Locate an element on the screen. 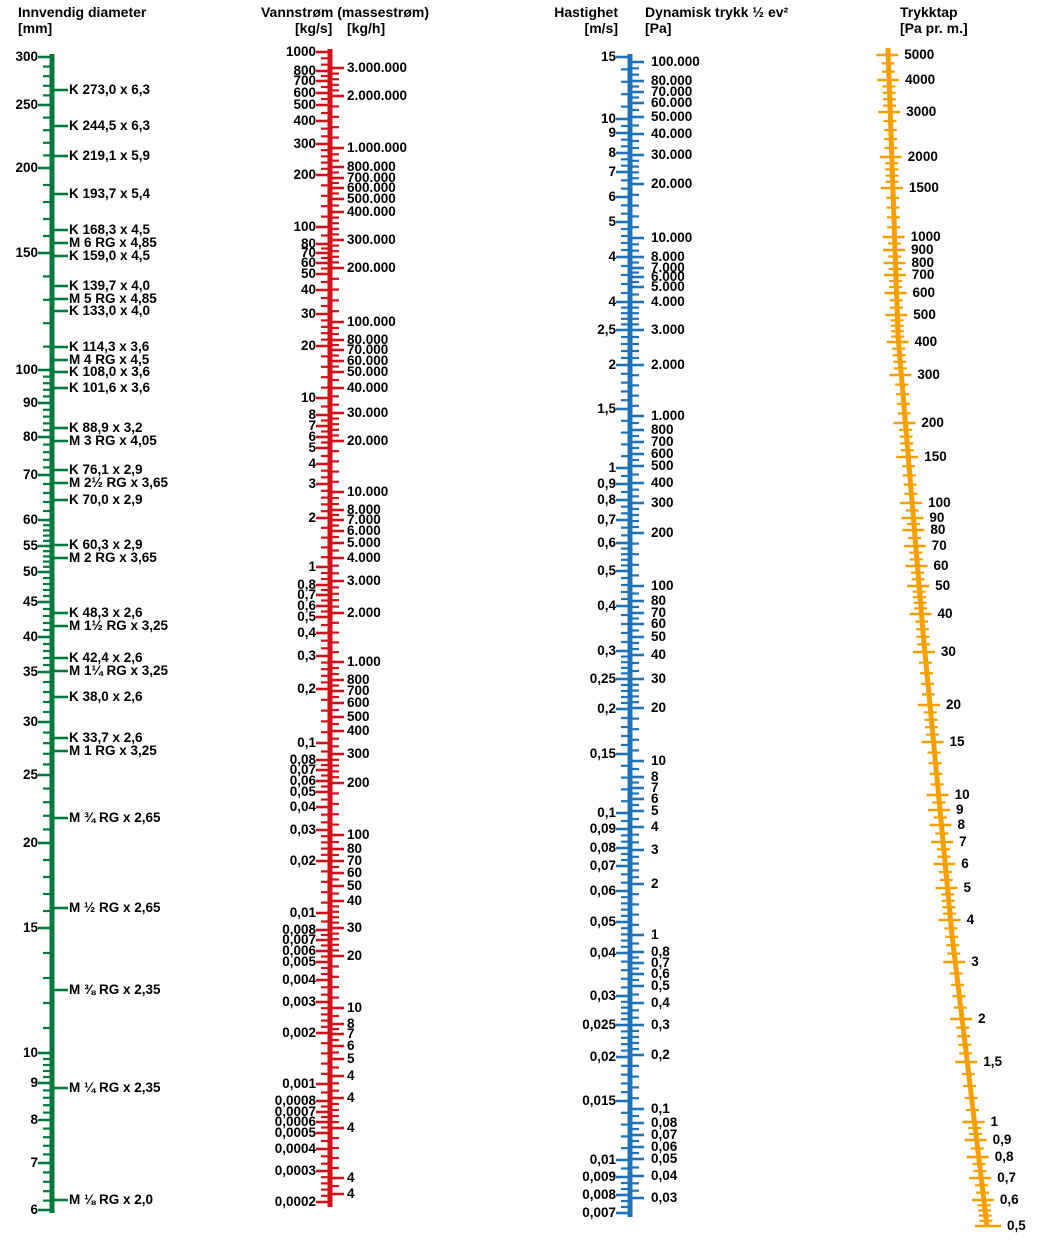 The image size is (1051, 1250). diameter-value-label: M 1½ RG x 3,25 is located at coordinates (119, 625).